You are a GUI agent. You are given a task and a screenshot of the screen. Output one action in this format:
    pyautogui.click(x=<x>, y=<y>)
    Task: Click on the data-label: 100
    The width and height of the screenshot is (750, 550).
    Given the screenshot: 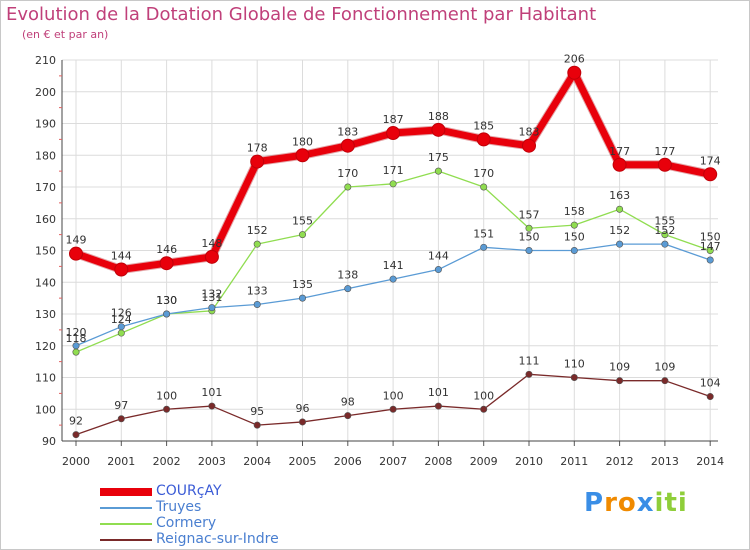 What is the action you would take?
    pyautogui.click(x=393, y=395)
    